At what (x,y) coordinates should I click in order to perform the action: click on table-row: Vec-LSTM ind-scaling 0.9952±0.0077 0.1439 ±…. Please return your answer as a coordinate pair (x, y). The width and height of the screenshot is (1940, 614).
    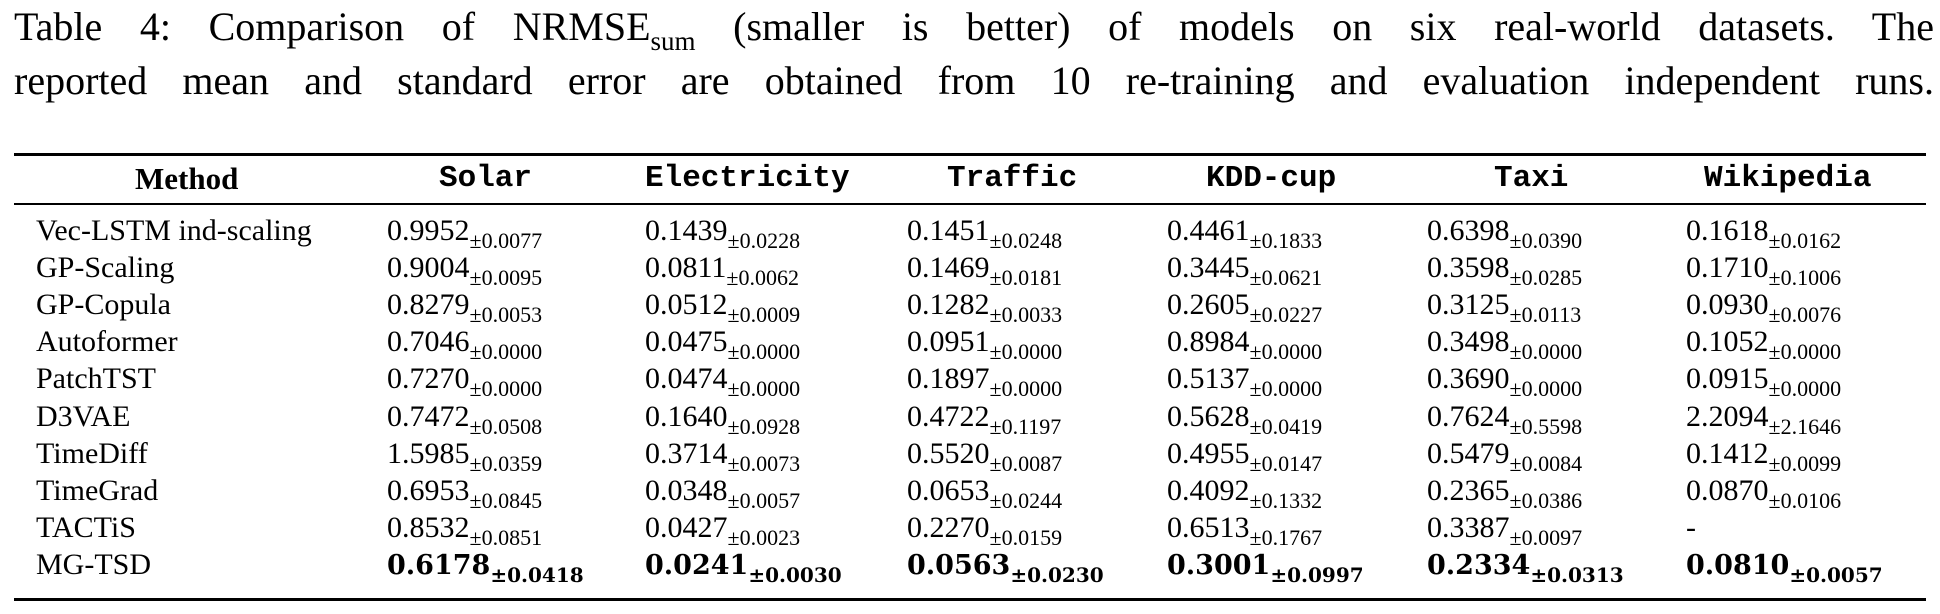
    Looking at the image, I should click on (970, 232).